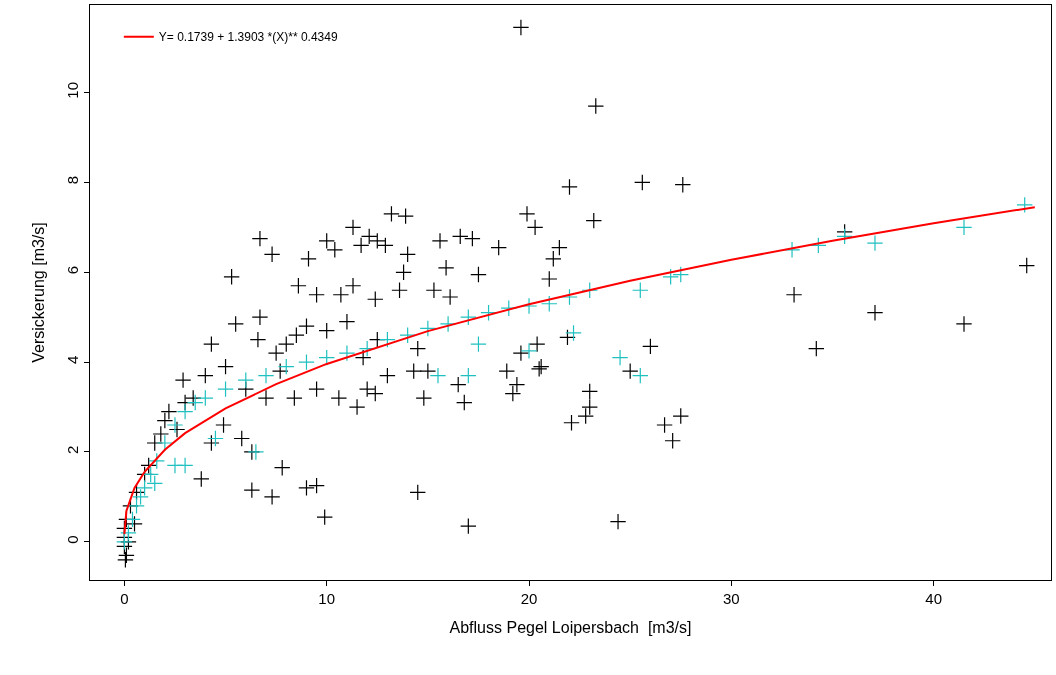 The height and width of the screenshot is (675, 1056). Describe the element at coordinates (529, 598) in the screenshot. I see `x-tick-label: 20` at that location.